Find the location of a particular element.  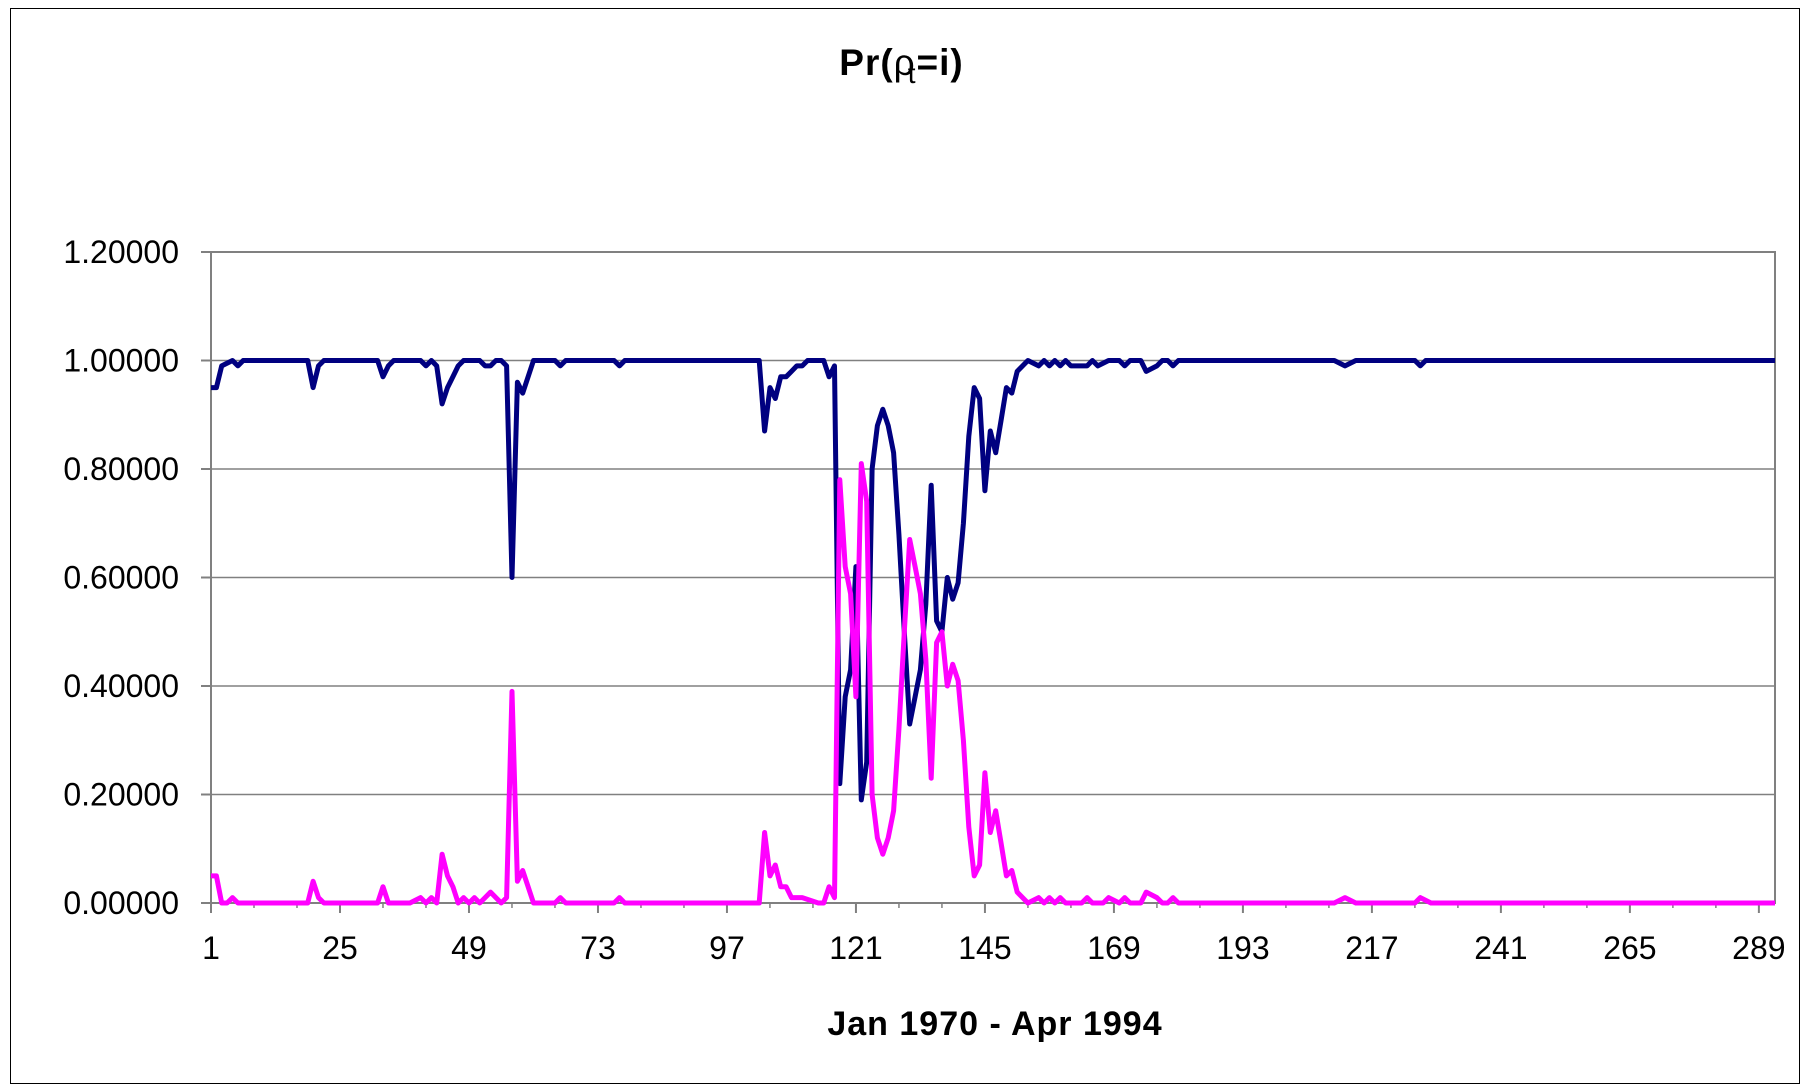

x-tick-label: 25 is located at coordinates (340, 948).